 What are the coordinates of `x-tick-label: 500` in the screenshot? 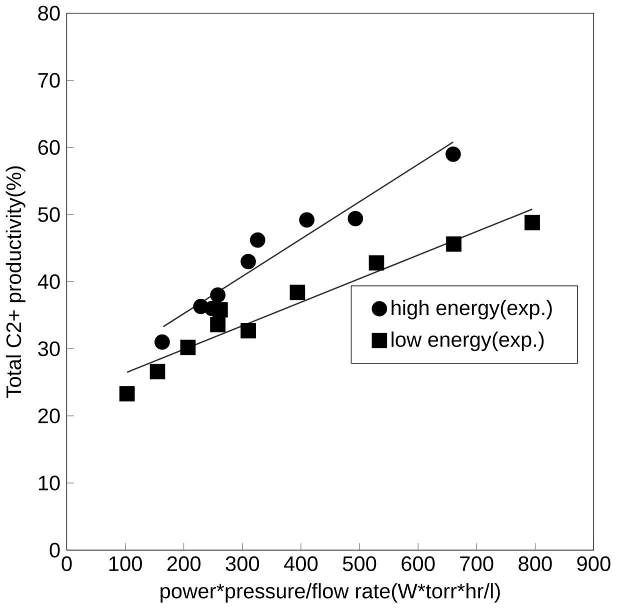 It's located at (359, 563).